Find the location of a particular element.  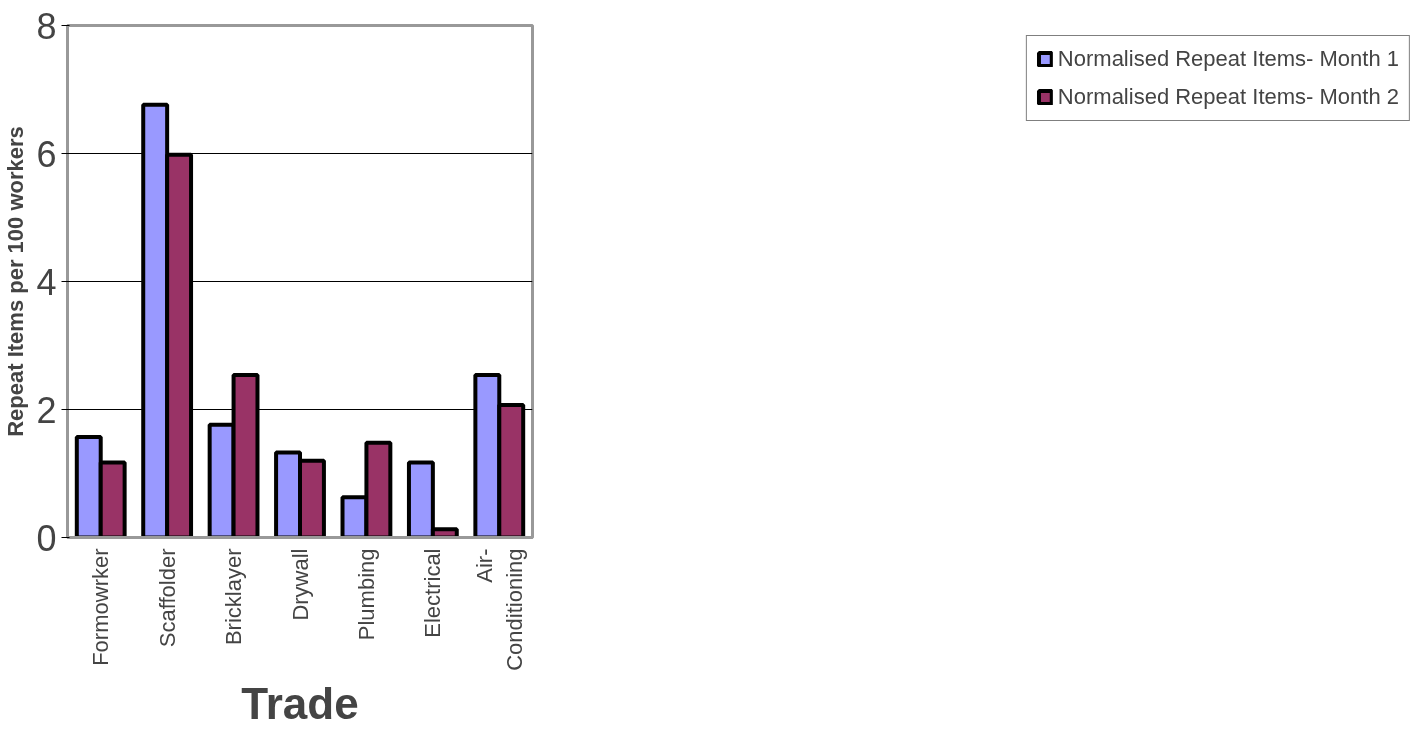

x-axis-title: Trade is located at coordinates (300, 703).